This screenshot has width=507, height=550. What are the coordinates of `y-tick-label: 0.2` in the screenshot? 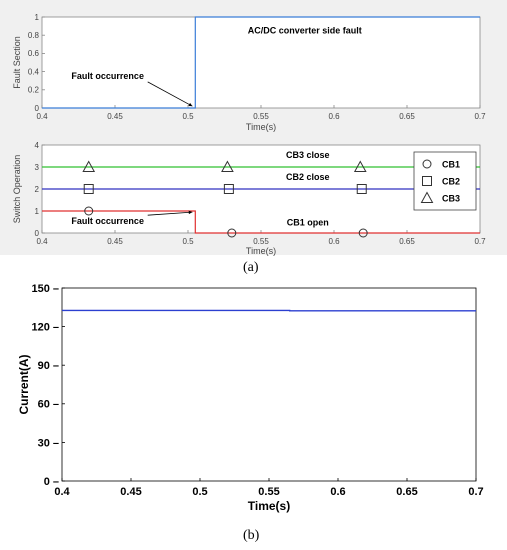 It's located at (34, 90).